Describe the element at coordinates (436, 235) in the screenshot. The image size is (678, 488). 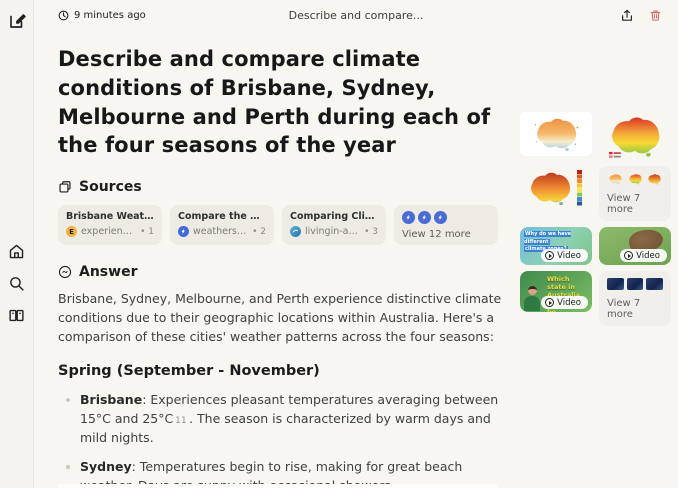
I see `view-more-sources-label: View 12 more` at that location.